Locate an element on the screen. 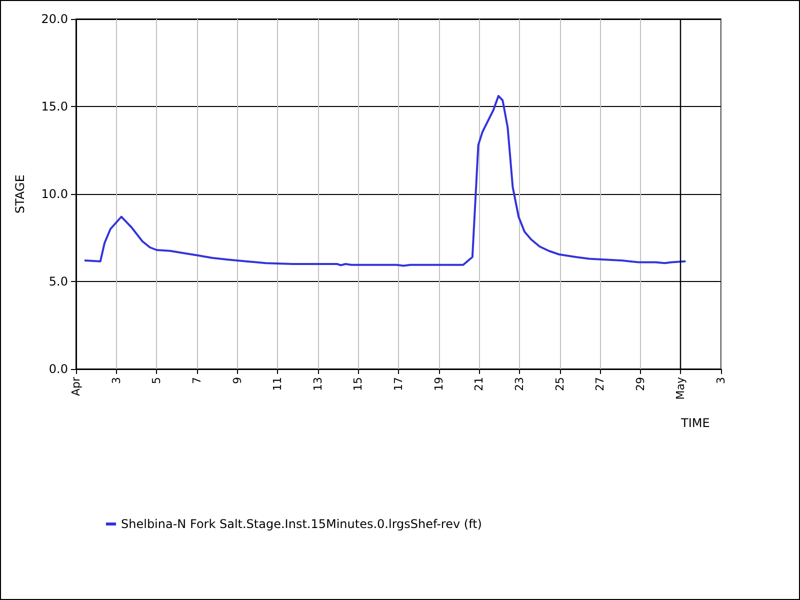  y-axis-title: STAGE is located at coordinates (20, 194).